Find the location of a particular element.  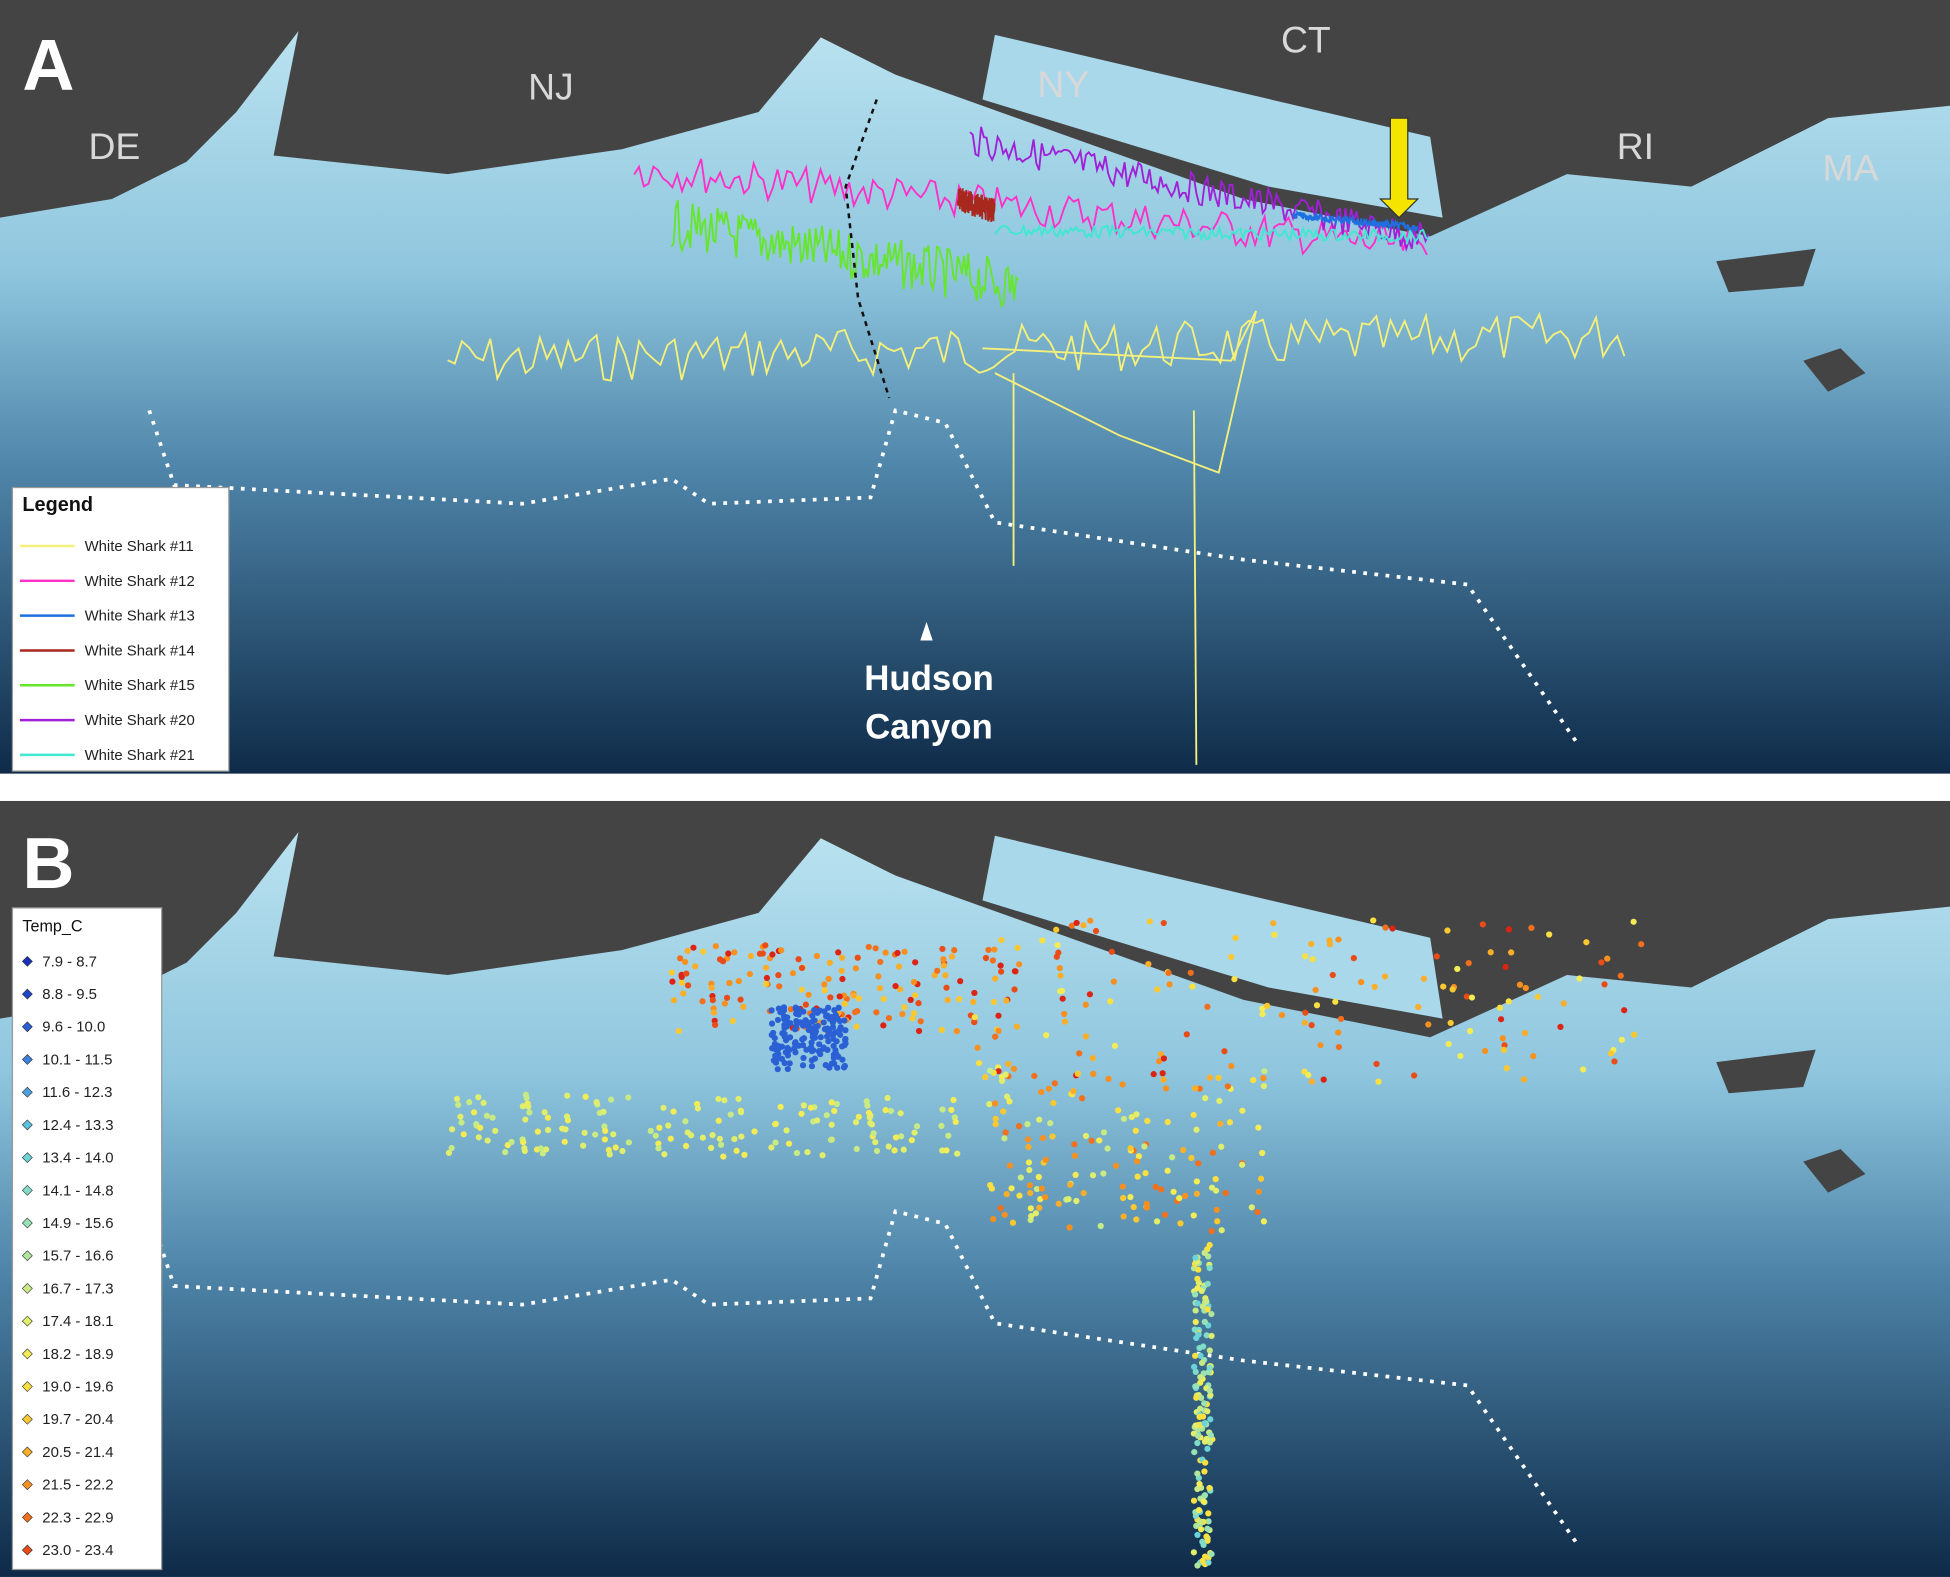

state-label: RI is located at coordinates (1635, 146).